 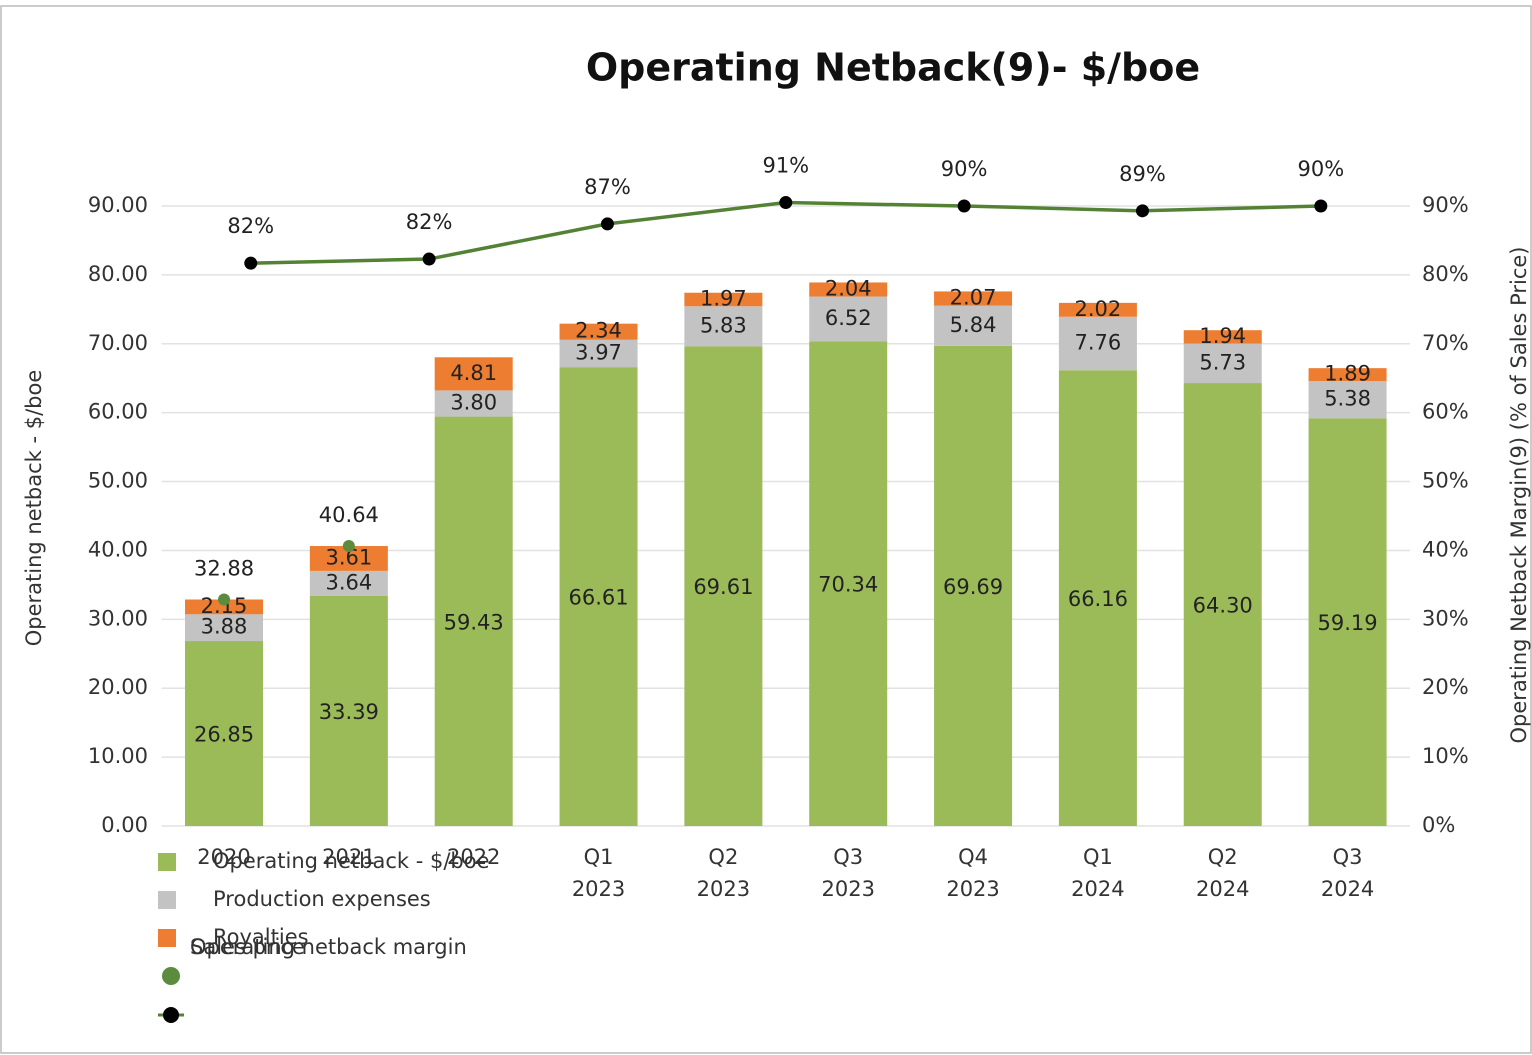 I want to click on data-label: 3.88, so click(x=224, y=627).